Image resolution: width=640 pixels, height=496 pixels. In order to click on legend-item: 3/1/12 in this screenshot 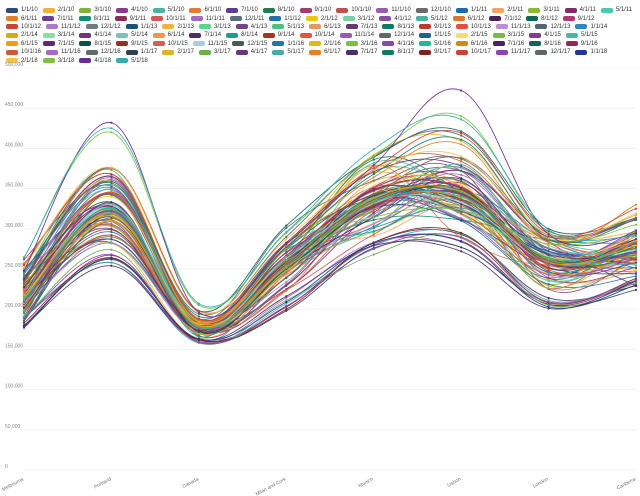, I will do `click(358, 18)`.